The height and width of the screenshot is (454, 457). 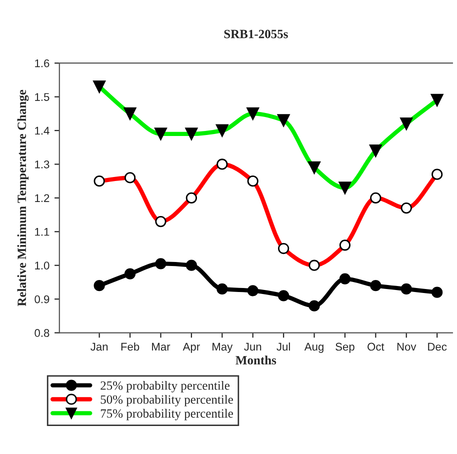 I want to click on x-tick-label: Mar, so click(x=161, y=346).